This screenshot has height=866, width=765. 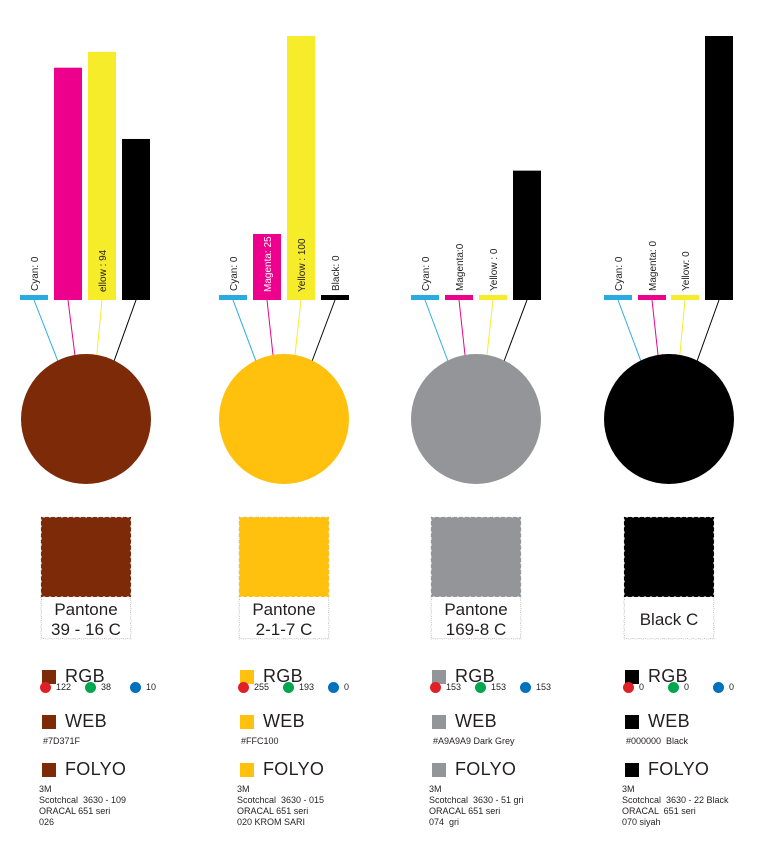 What do you see at coordinates (83, 800) in the screenshot?
I see `folyo-line: Scotchcal 3630 - 109` at bounding box center [83, 800].